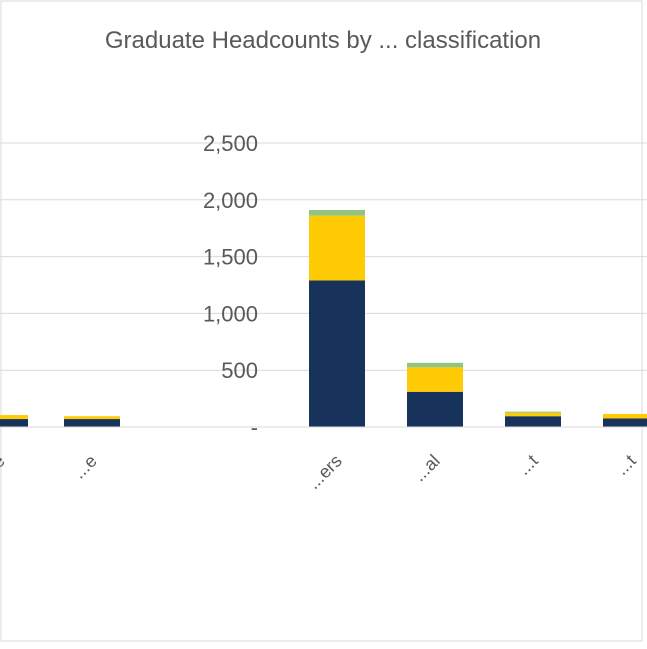  Describe the element at coordinates (230, 313) in the screenshot. I see `y-tick-label: 1,000` at that location.